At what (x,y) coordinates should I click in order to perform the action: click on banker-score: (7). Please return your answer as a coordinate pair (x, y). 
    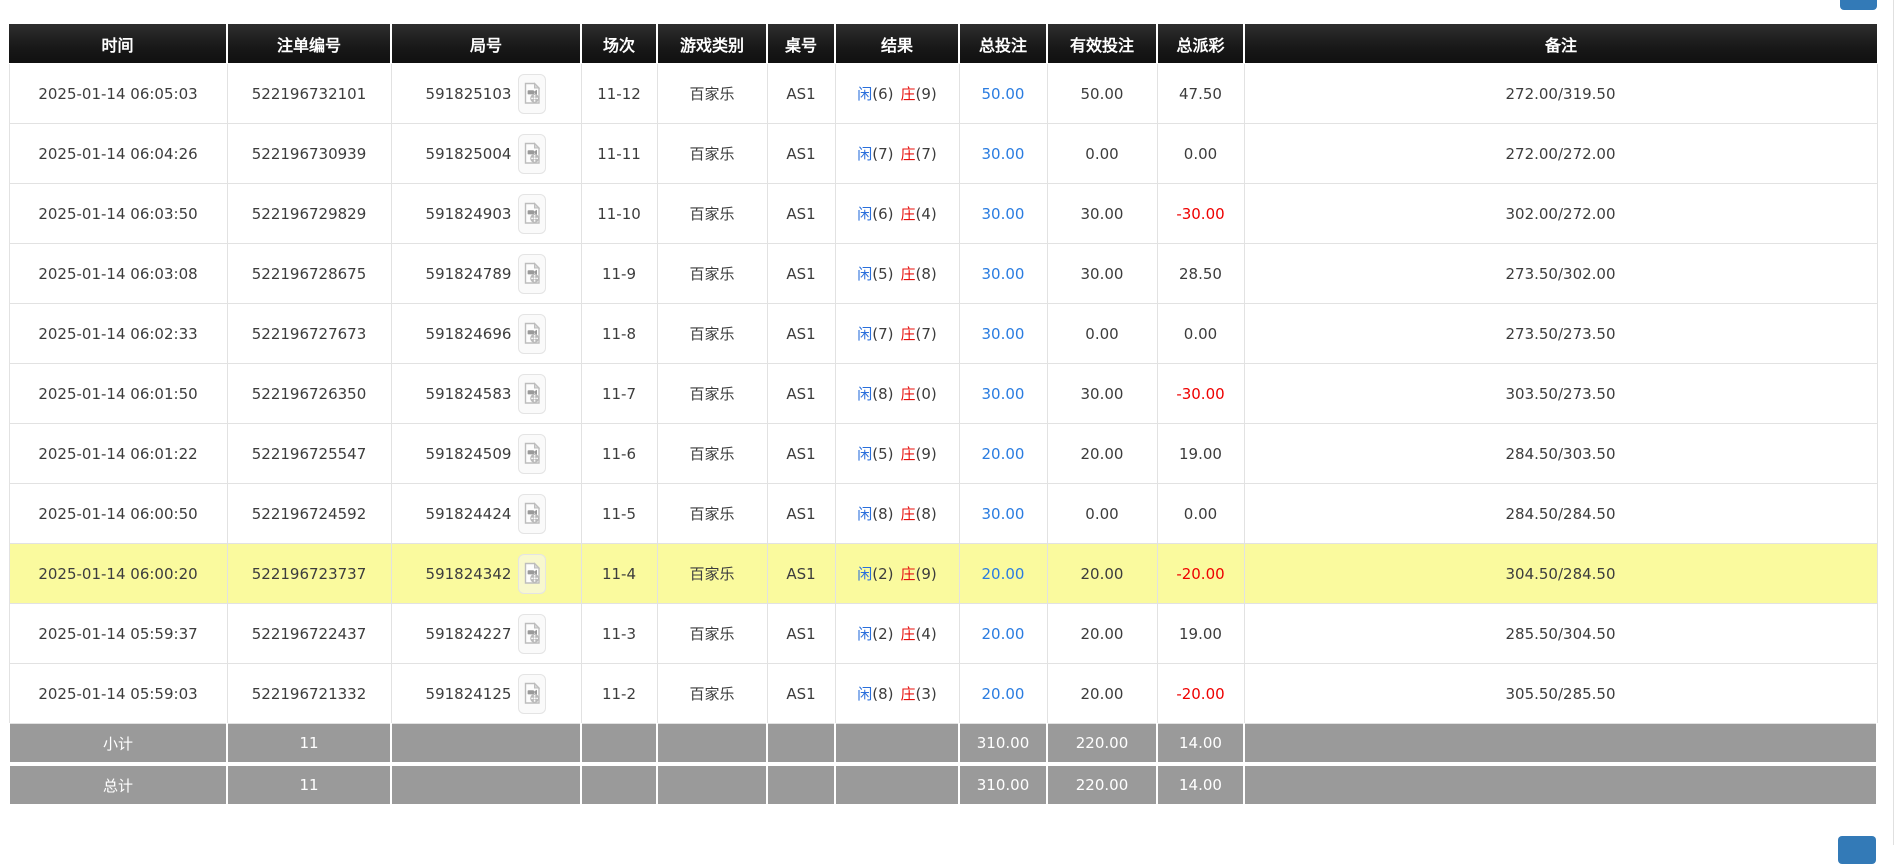
    Looking at the image, I should click on (926, 154).